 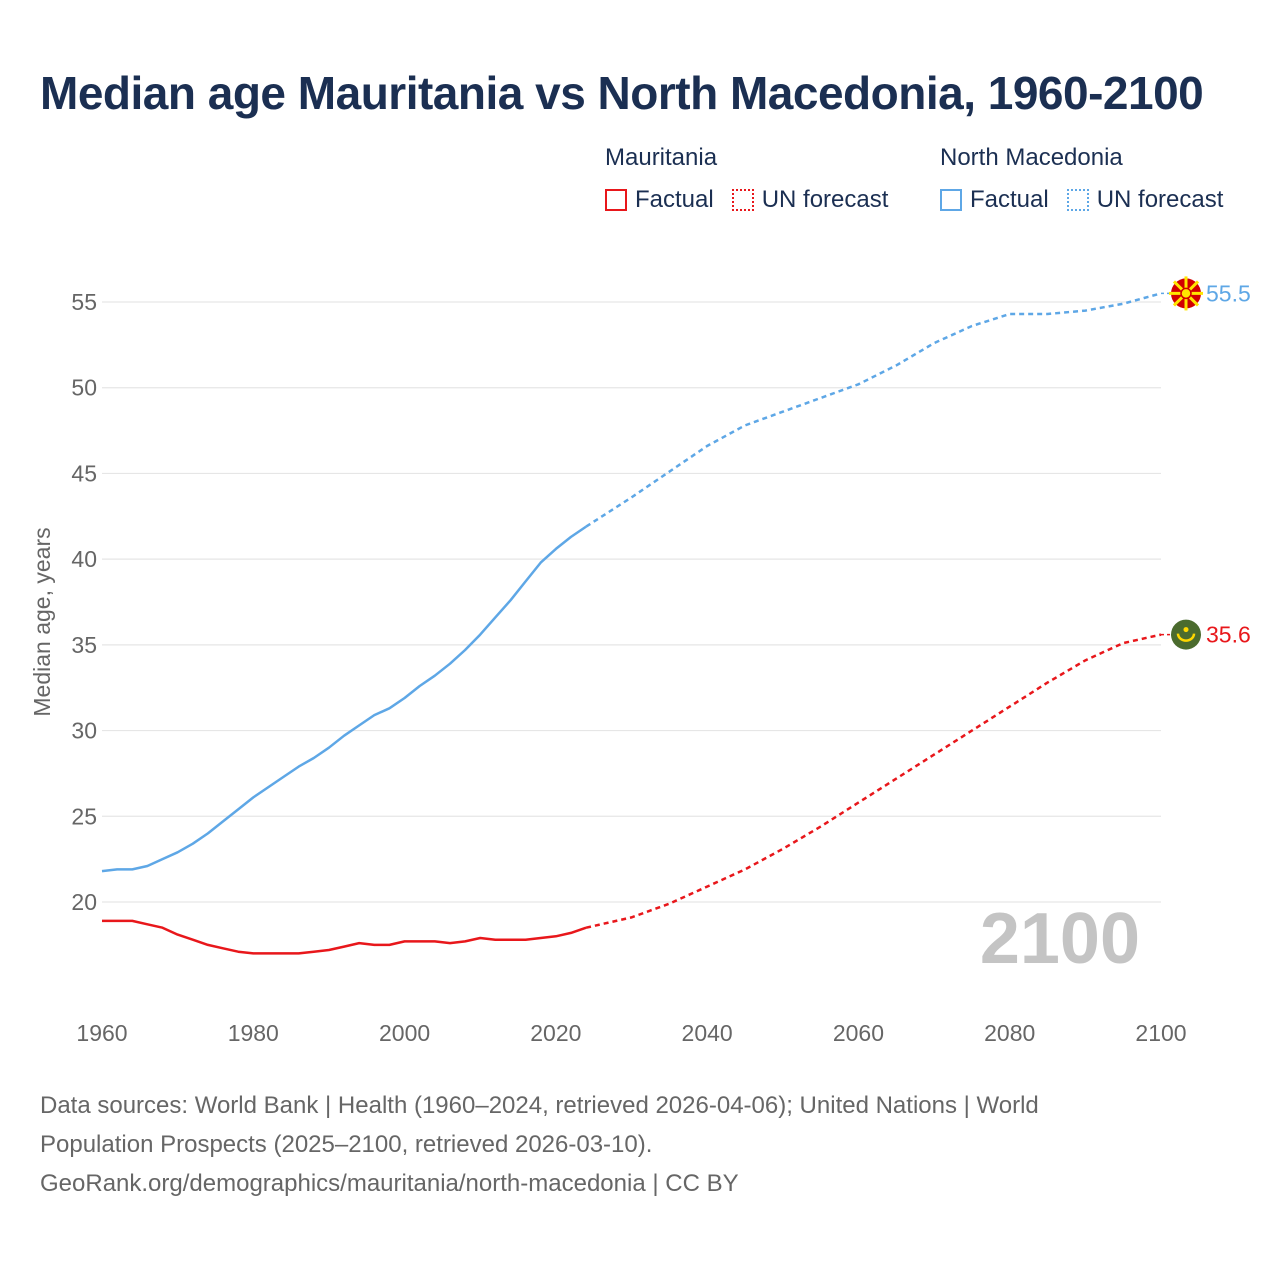 What do you see at coordinates (555, 1033) in the screenshot?
I see `x-tick-label: 2020` at bounding box center [555, 1033].